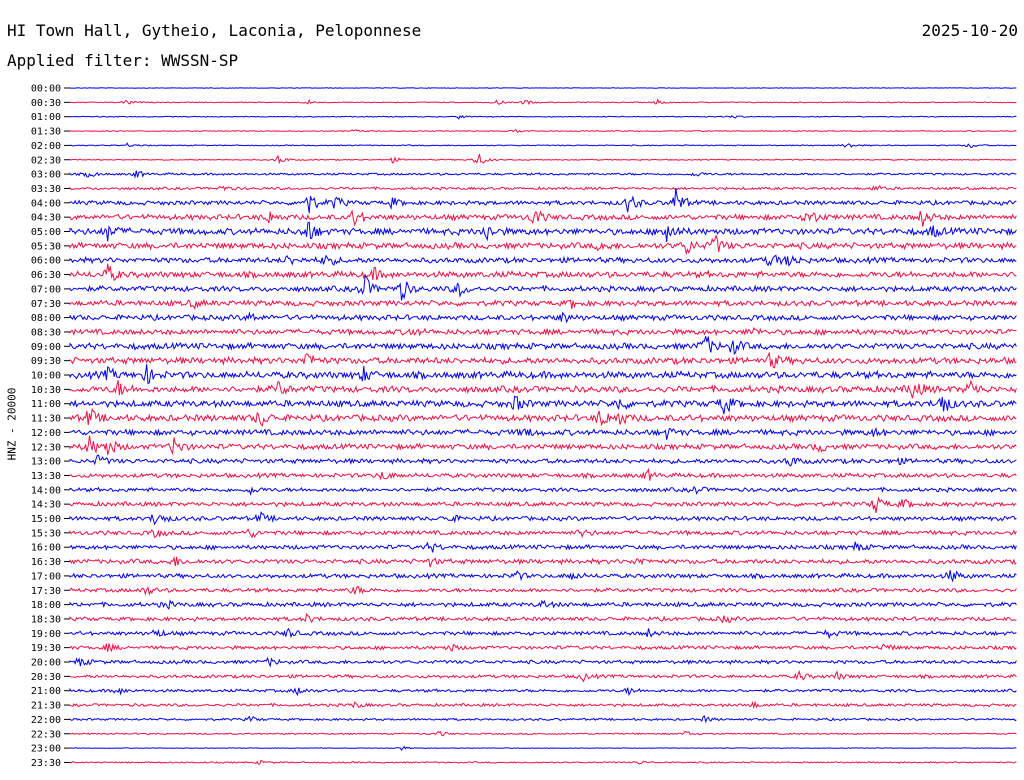 The width and height of the screenshot is (1024, 780). What do you see at coordinates (46, 720) in the screenshot?
I see `tick-label-2200: 22:00` at bounding box center [46, 720].